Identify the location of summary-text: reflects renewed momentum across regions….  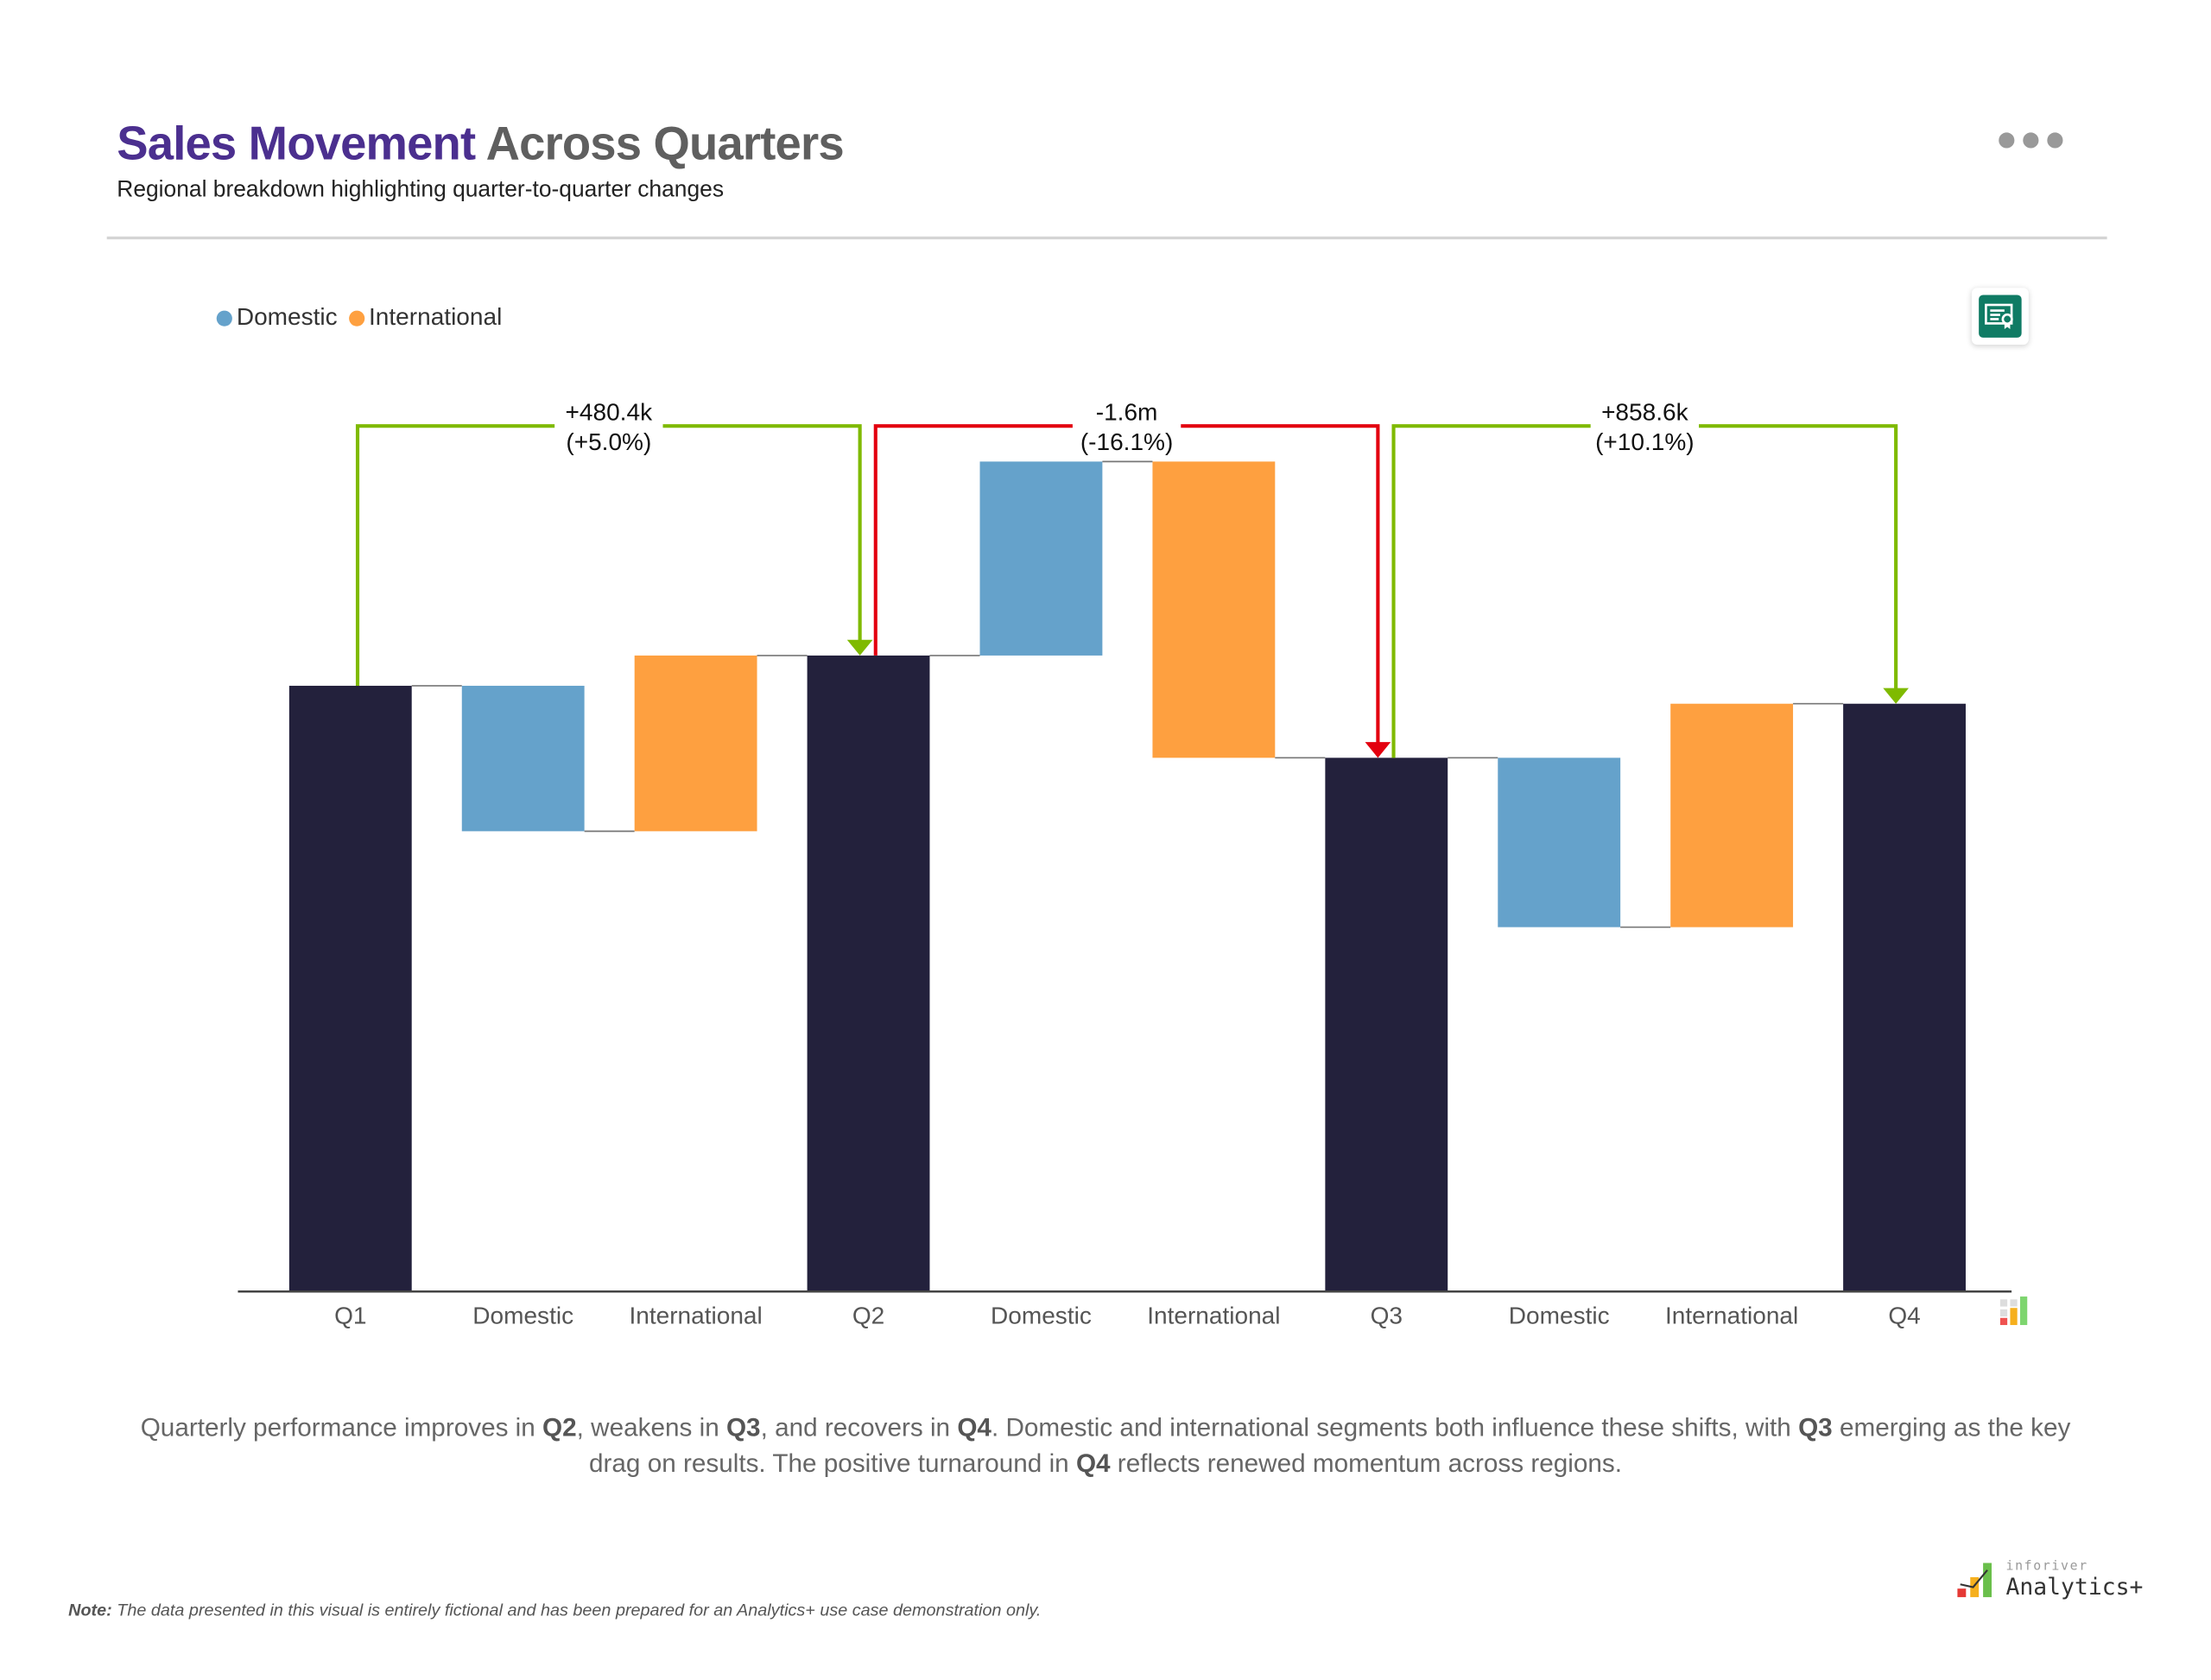
(1366, 1463).